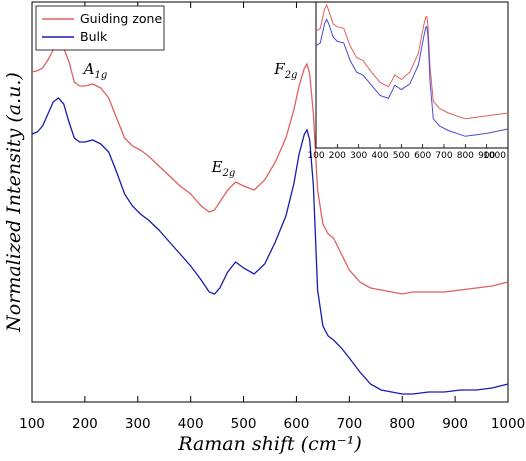 The width and height of the screenshot is (526, 461). What do you see at coordinates (422, 156) in the screenshot?
I see `inset-x-tick-label: 600` at bounding box center [422, 156].